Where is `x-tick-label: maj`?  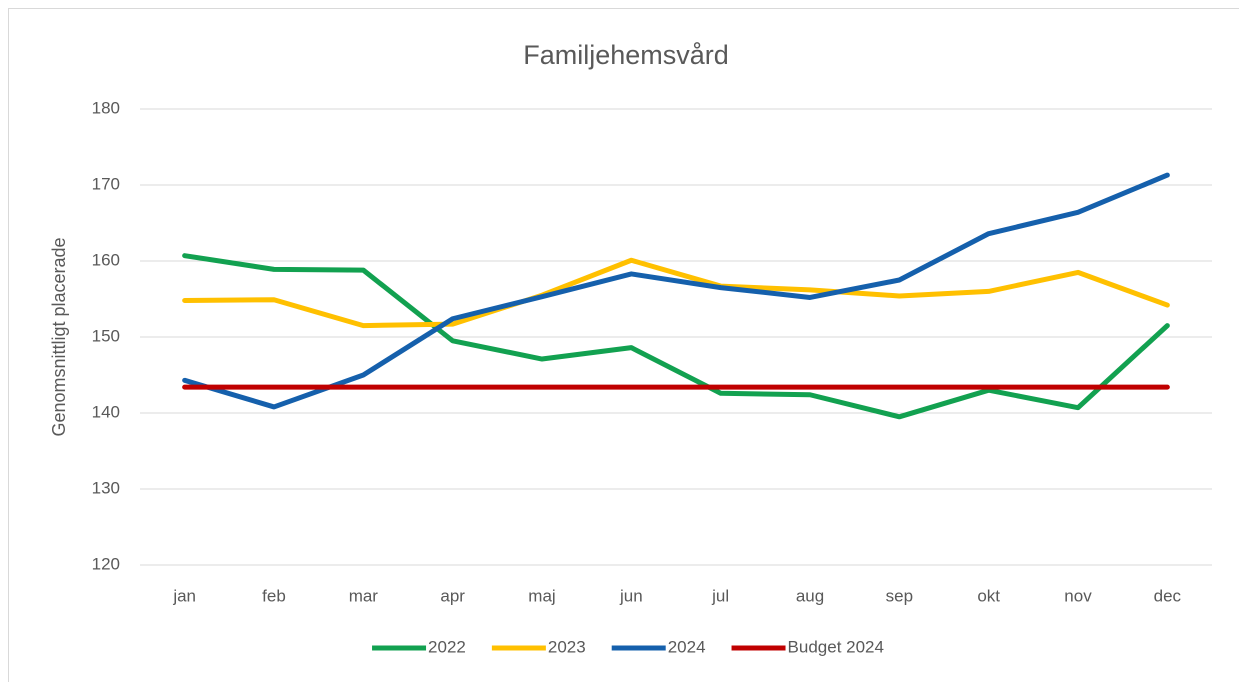 x-tick-label: maj is located at coordinates (541, 595).